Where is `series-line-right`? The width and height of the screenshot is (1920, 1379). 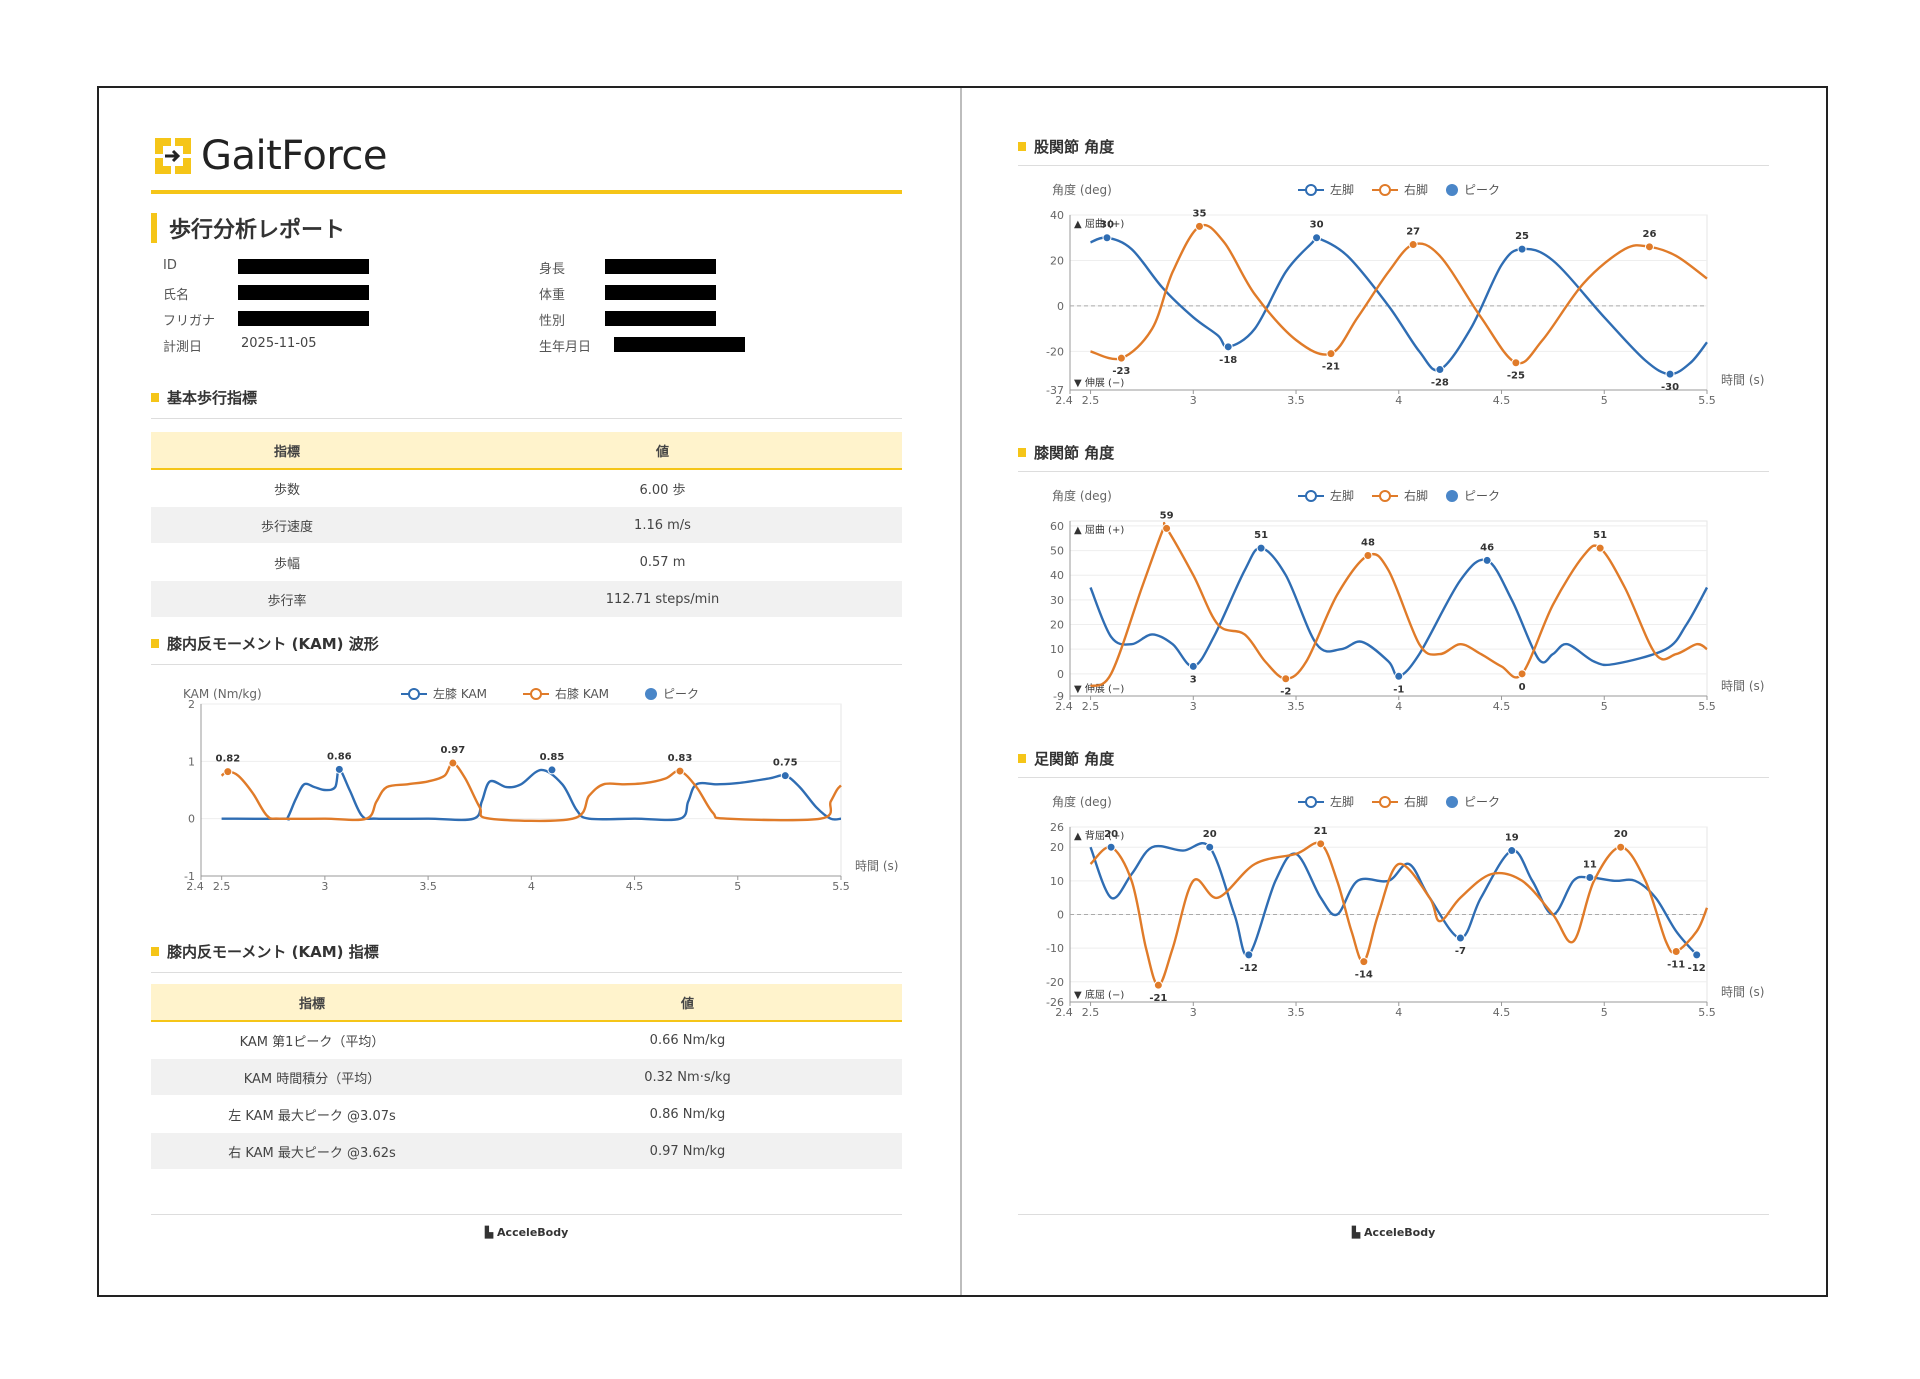
series-line-right is located at coordinates (1398, 604).